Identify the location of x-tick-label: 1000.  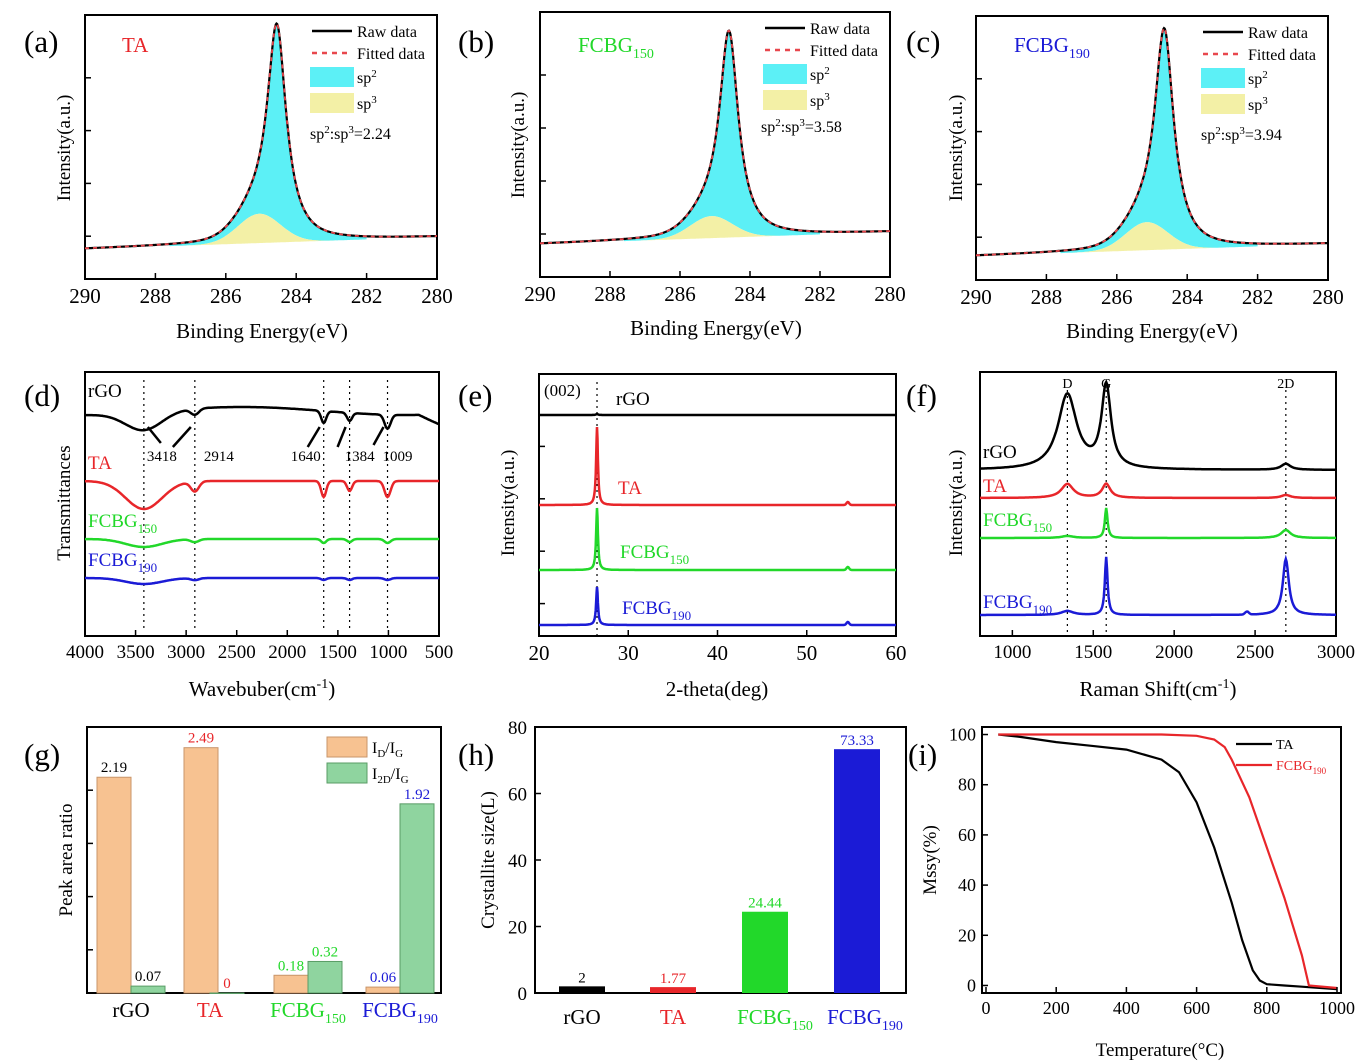
(1012, 652).